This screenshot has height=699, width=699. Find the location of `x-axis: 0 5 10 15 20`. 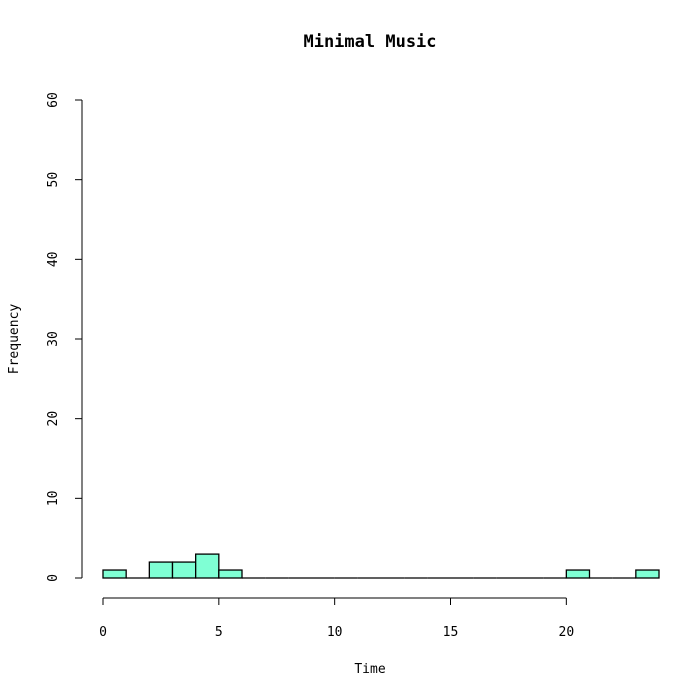

x-axis: 0 5 10 15 20 is located at coordinates (337, 618).